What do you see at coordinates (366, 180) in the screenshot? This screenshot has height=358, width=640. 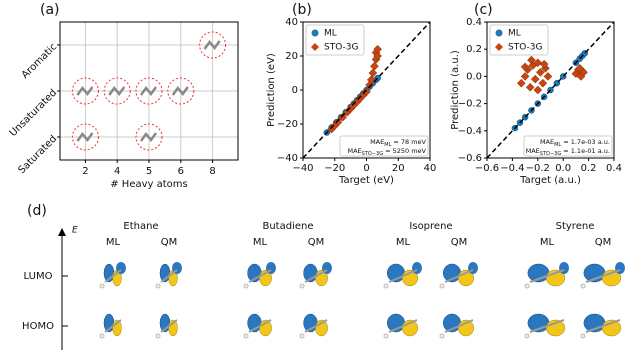 I see `x-axis-label: Target (eV)` at bounding box center [366, 180].